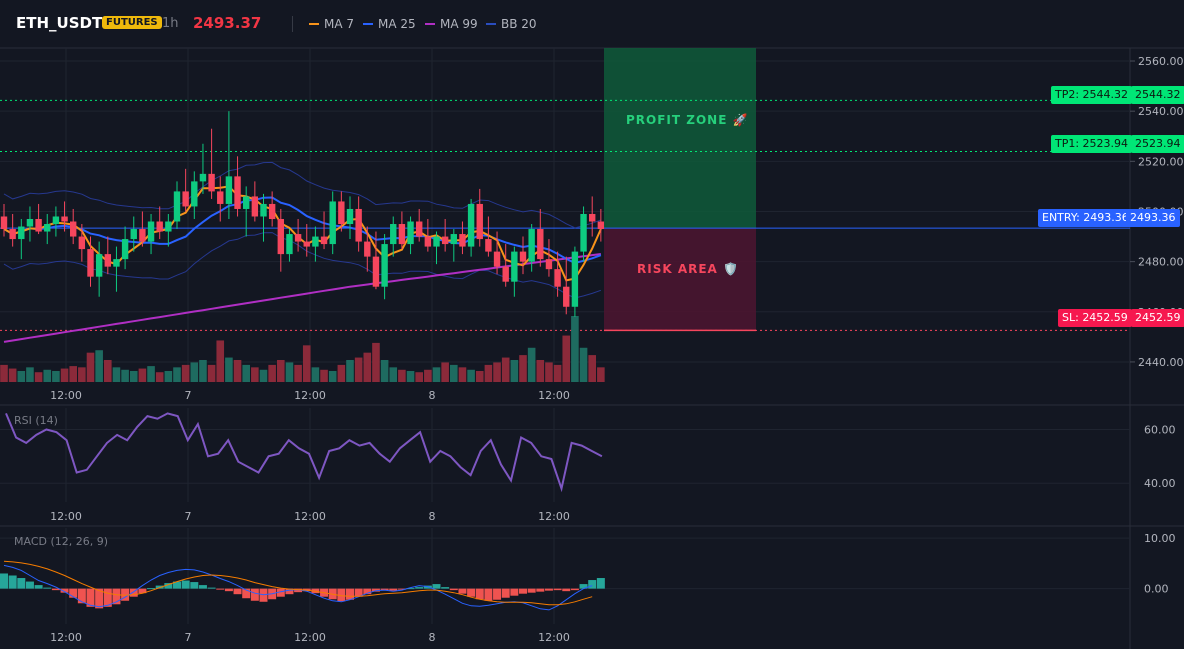 This screenshot has width=1184, height=649. I want to click on legend-ma99: MA 99, so click(451, 24).